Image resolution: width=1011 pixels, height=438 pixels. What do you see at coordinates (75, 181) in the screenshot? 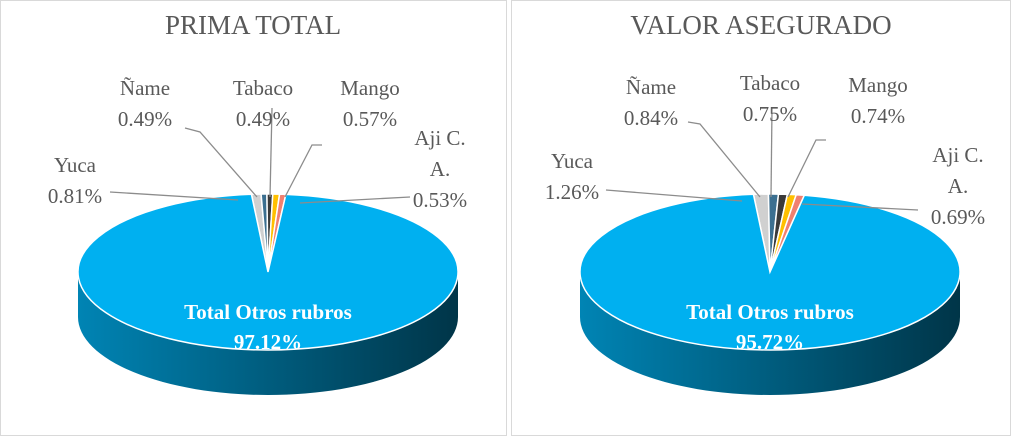
I see `data-label: Yuca 0.81%` at bounding box center [75, 181].